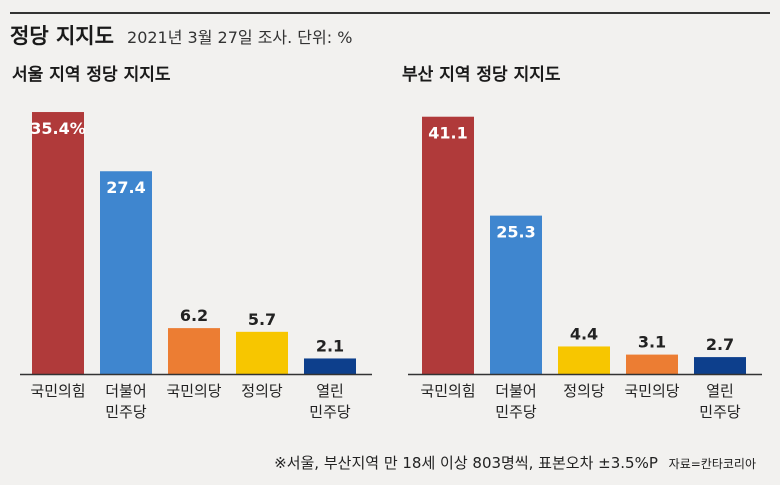  I want to click on data-label: 3.1, so click(652, 342).